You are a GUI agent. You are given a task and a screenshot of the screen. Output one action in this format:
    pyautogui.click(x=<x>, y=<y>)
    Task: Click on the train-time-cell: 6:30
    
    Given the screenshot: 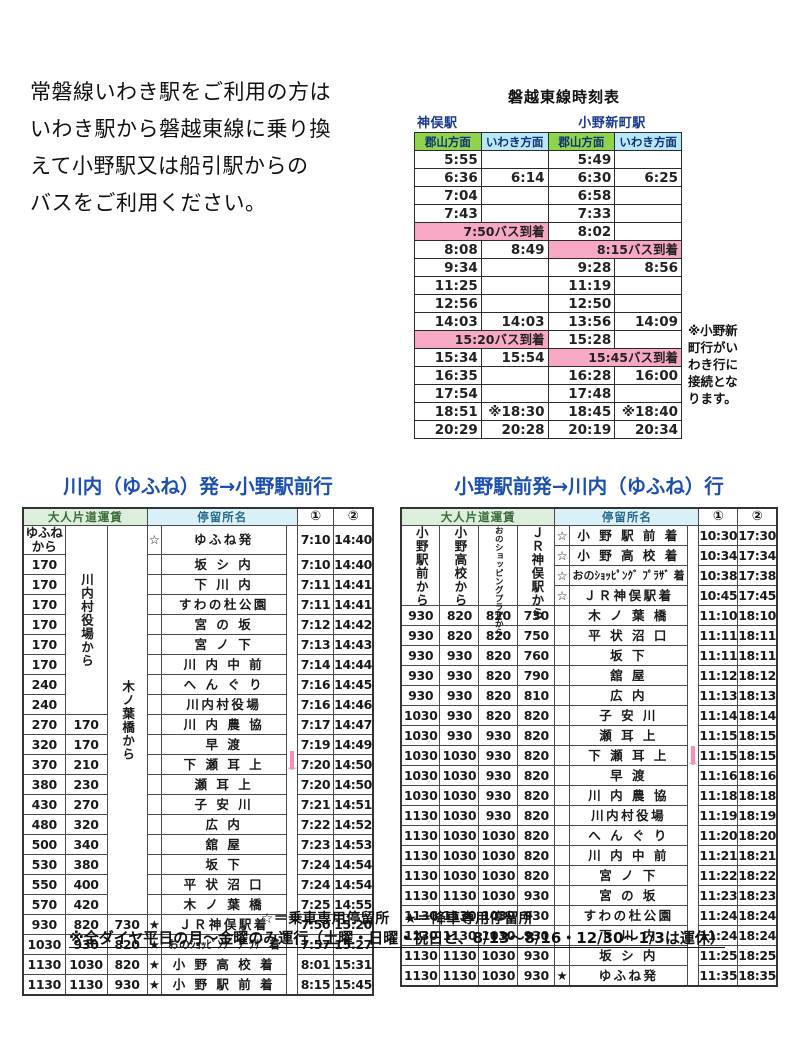 What is the action you would take?
    pyautogui.click(x=581, y=177)
    